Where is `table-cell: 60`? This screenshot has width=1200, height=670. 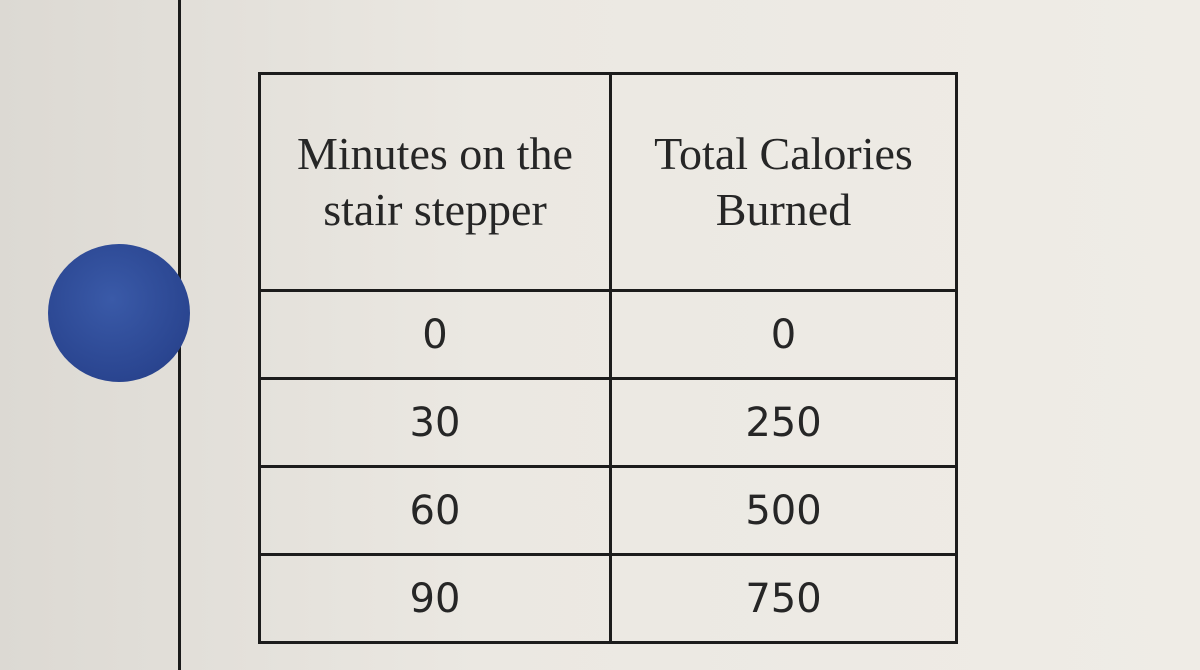 table-cell: 60 is located at coordinates (435, 510).